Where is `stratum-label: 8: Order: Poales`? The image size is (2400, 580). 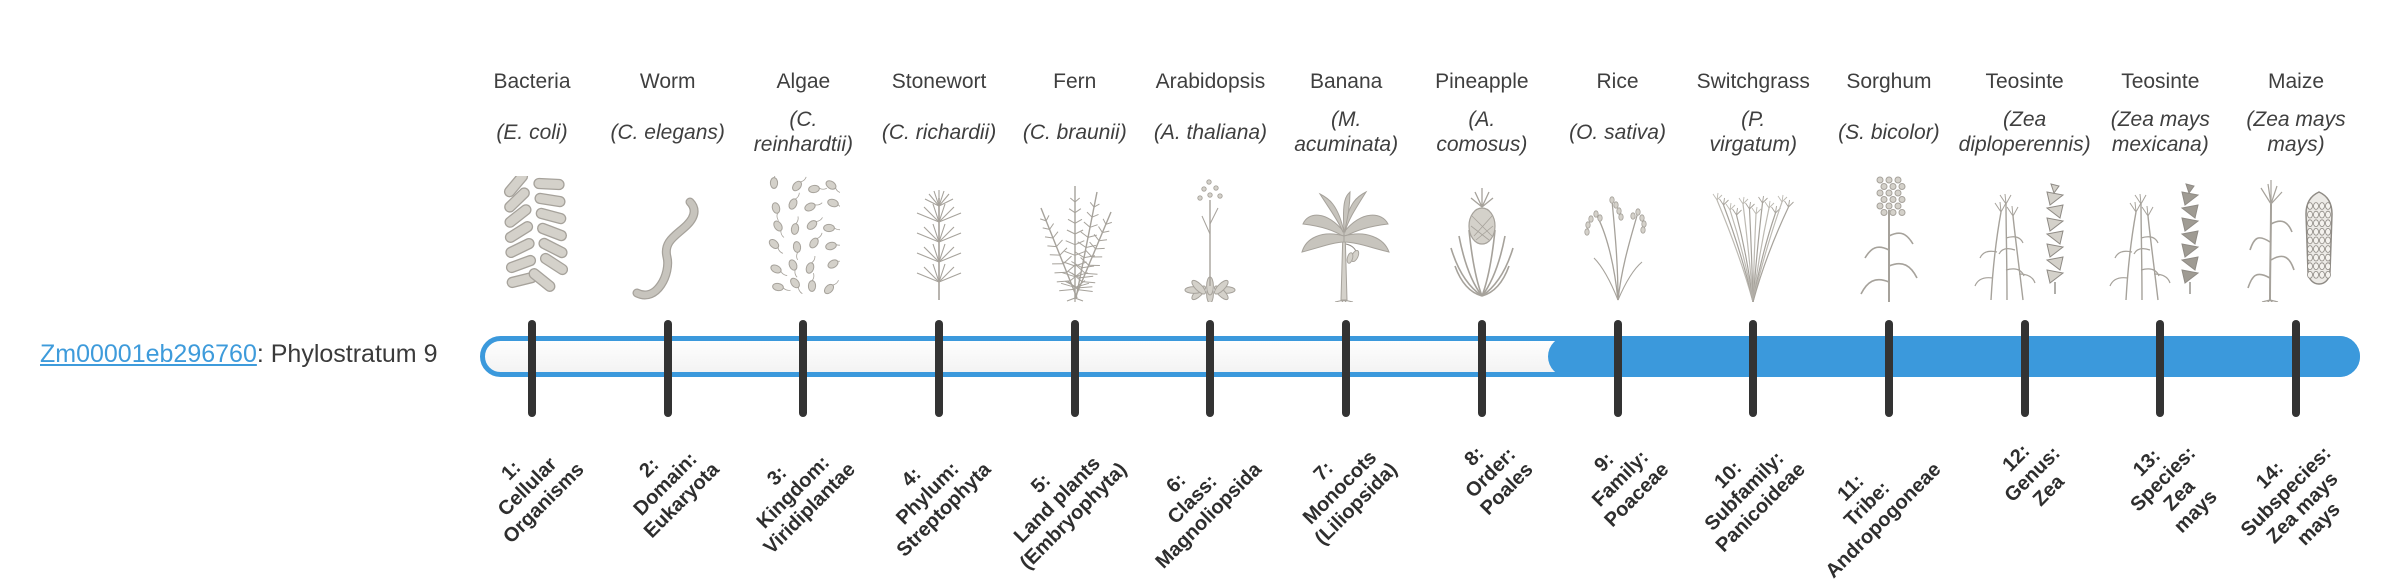
stratum-label: 8: Order: Poales is located at coordinates (1491, 473).